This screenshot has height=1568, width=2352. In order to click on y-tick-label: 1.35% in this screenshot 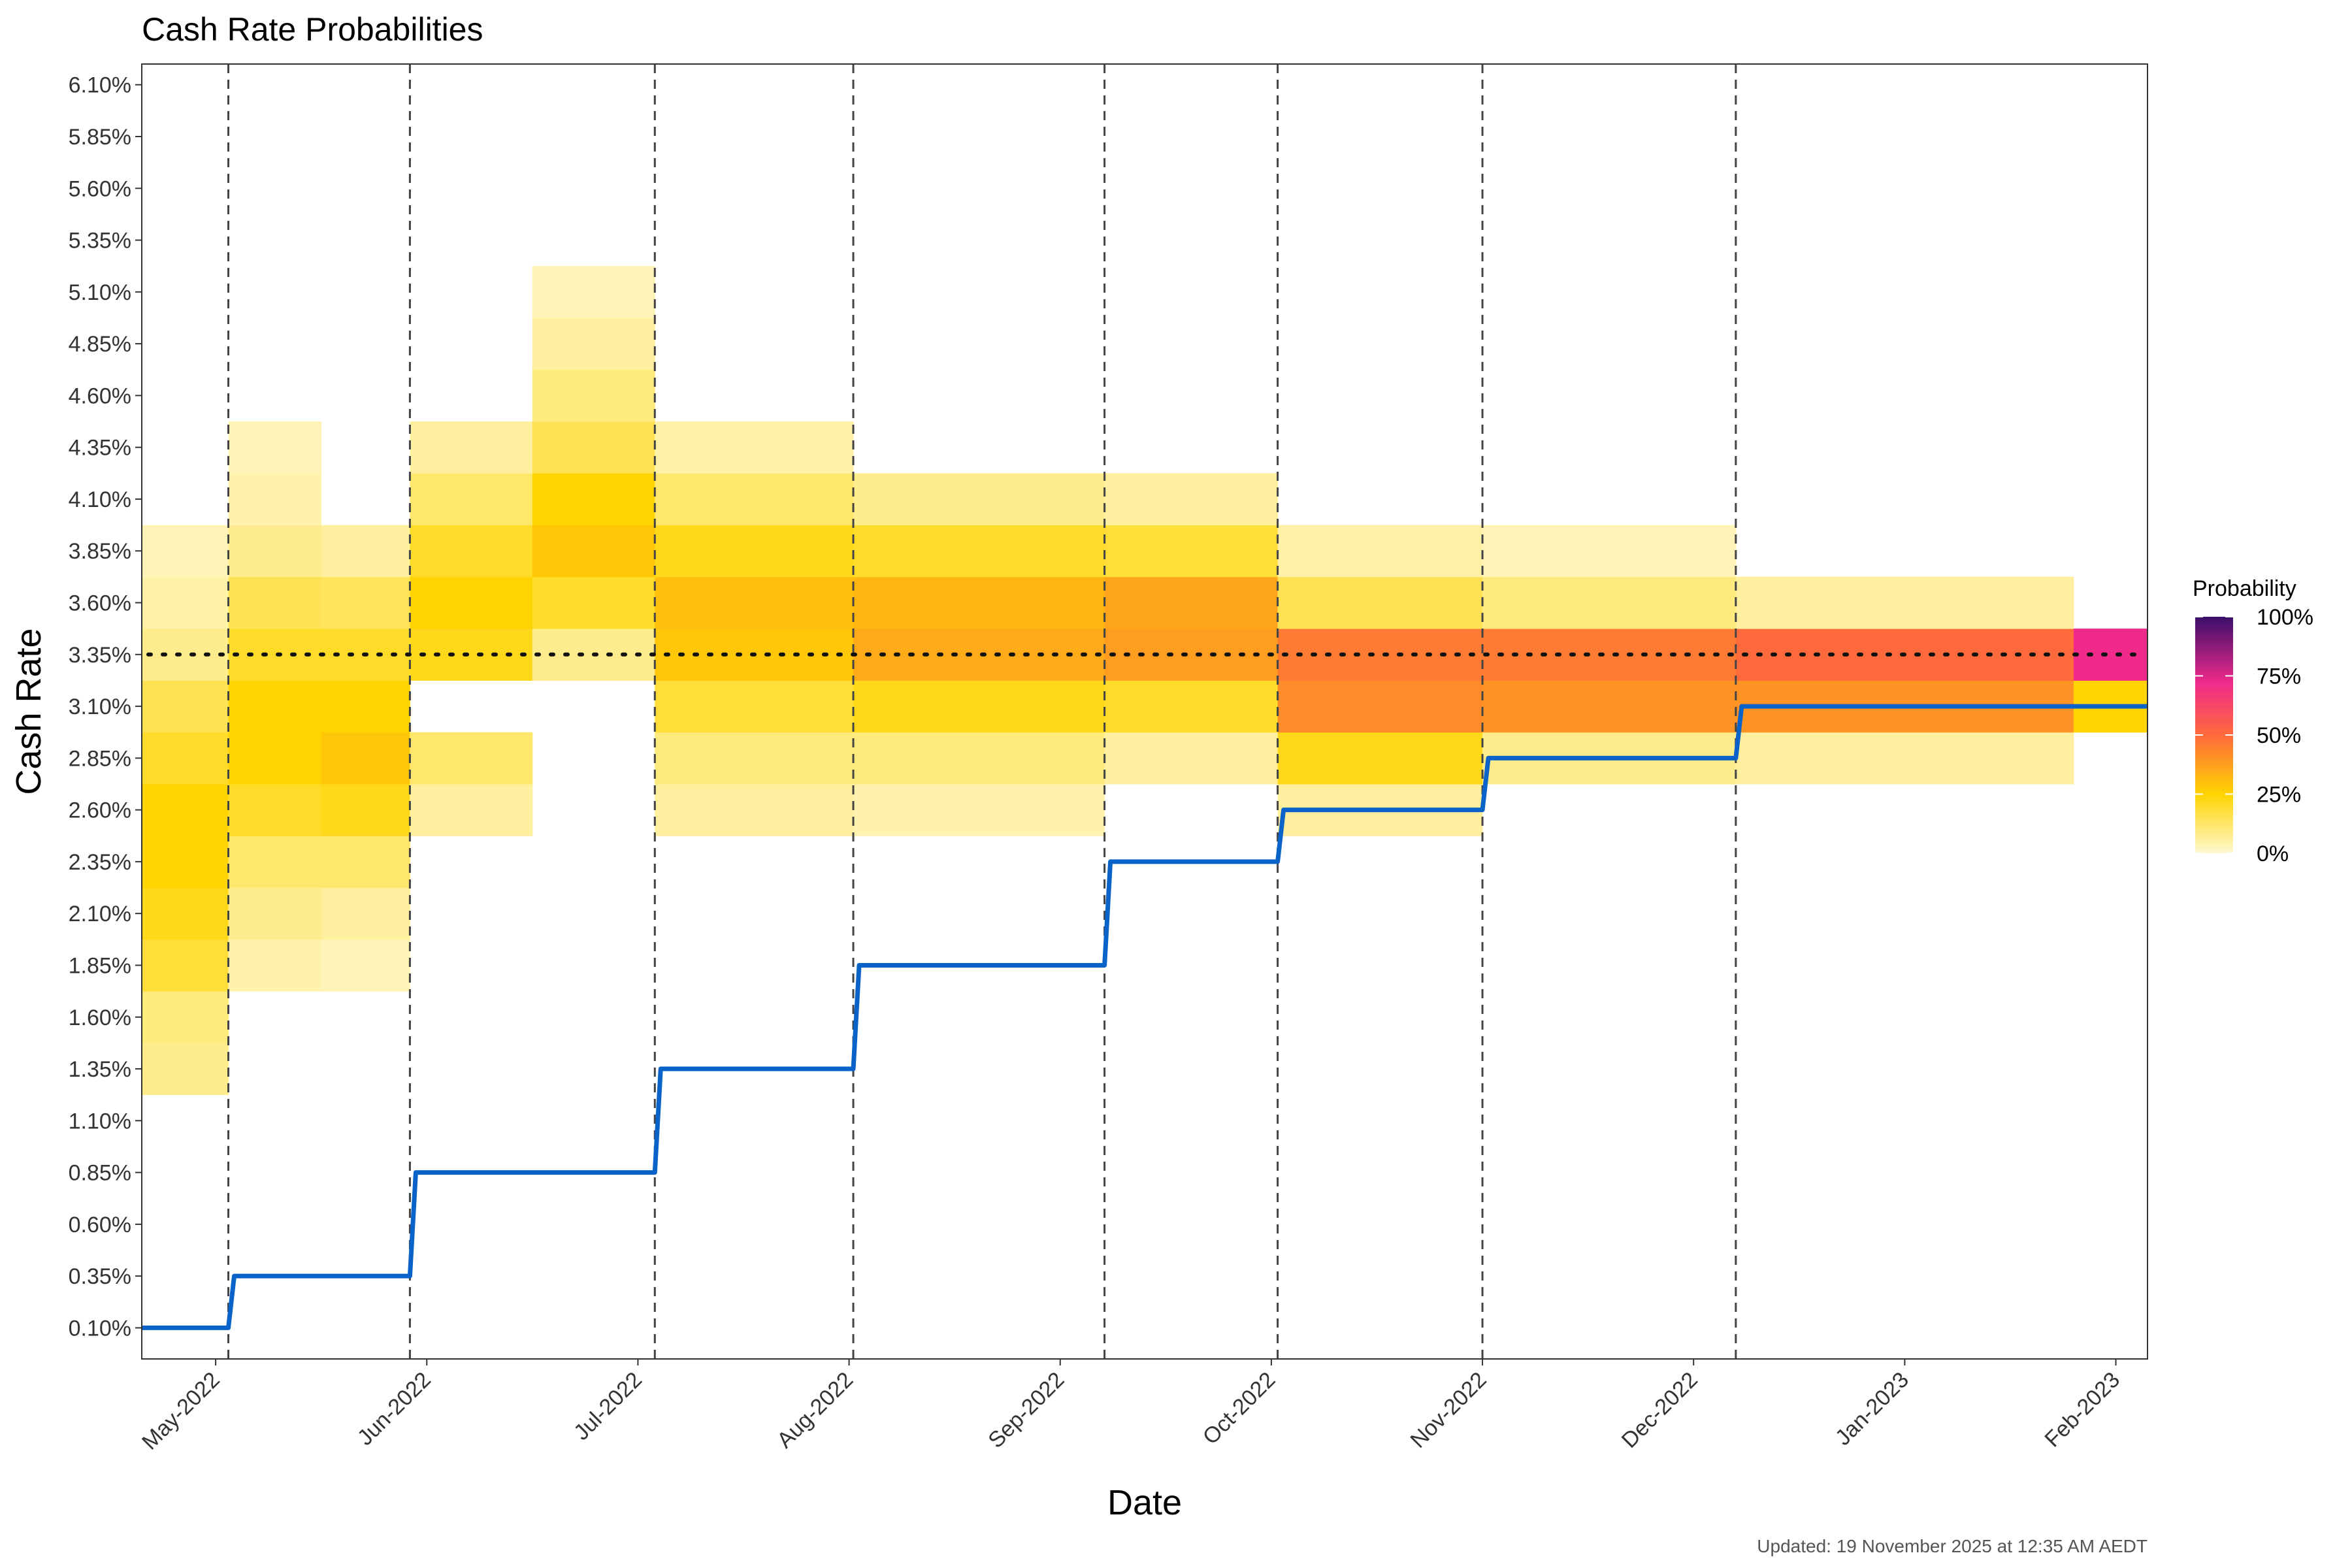, I will do `click(100, 1069)`.